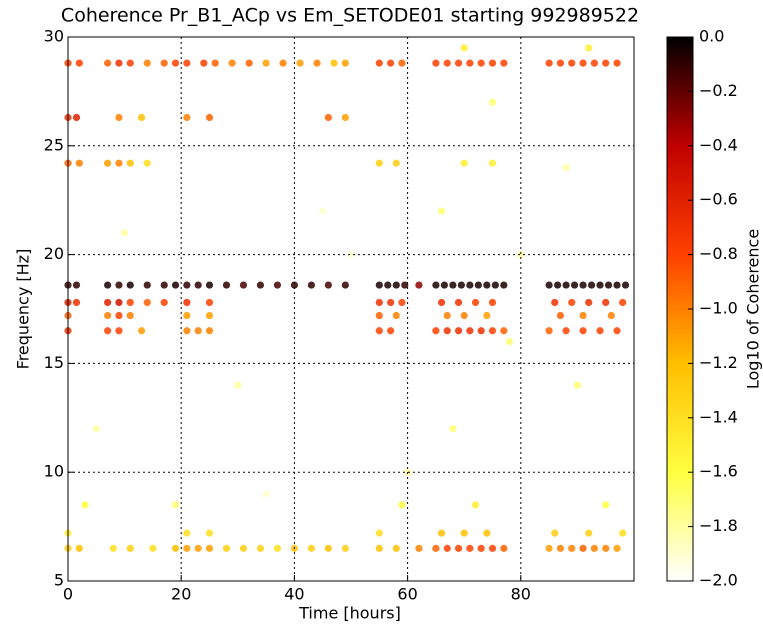 The image size is (763, 626). What do you see at coordinates (181, 594) in the screenshot?
I see `x-tick-label: 20` at bounding box center [181, 594].